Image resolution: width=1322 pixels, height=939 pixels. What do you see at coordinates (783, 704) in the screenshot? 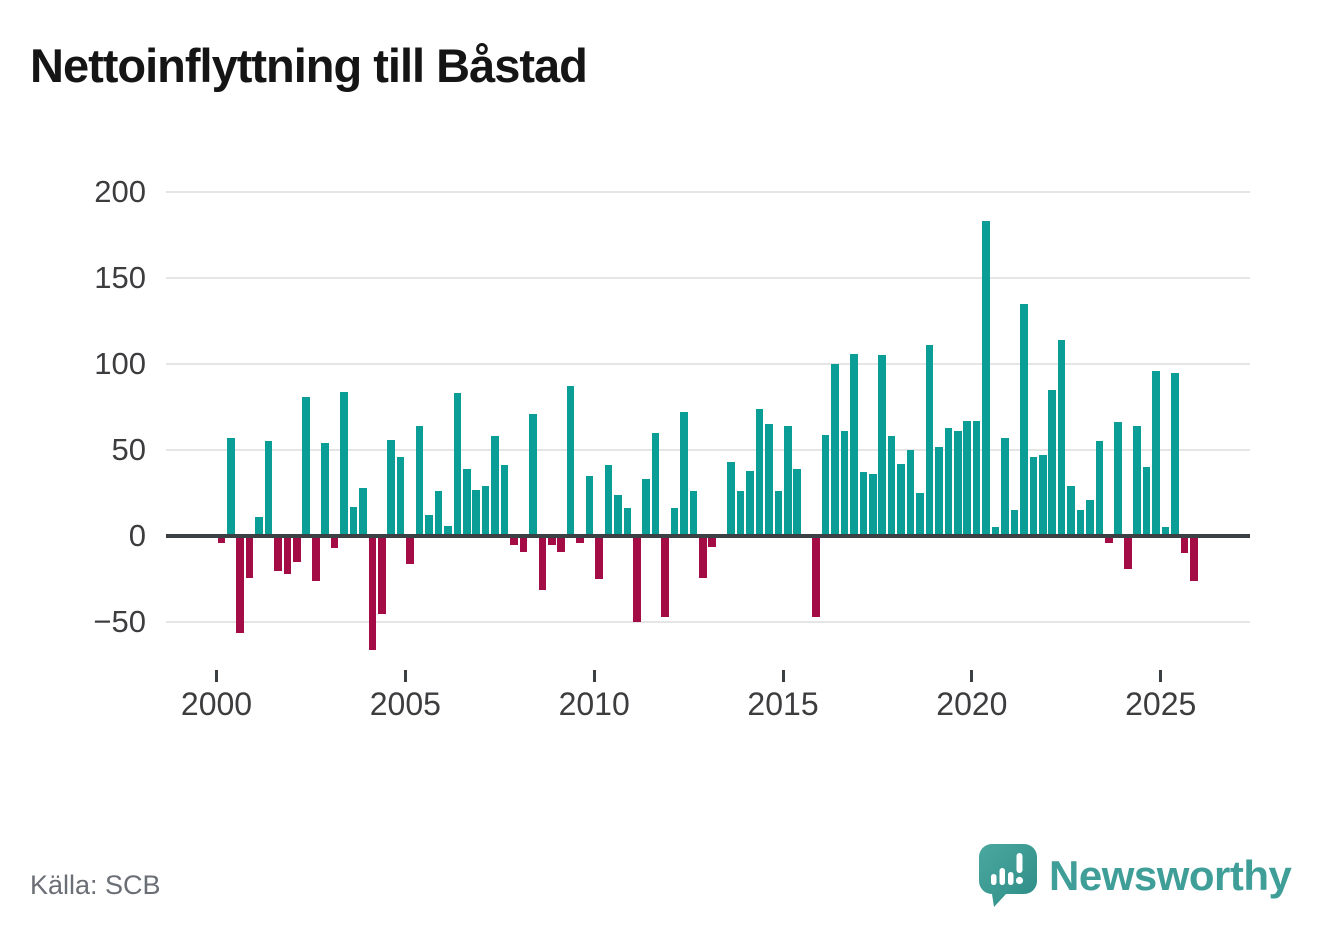
I see `x-axis-label: 2015` at bounding box center [783, 704].